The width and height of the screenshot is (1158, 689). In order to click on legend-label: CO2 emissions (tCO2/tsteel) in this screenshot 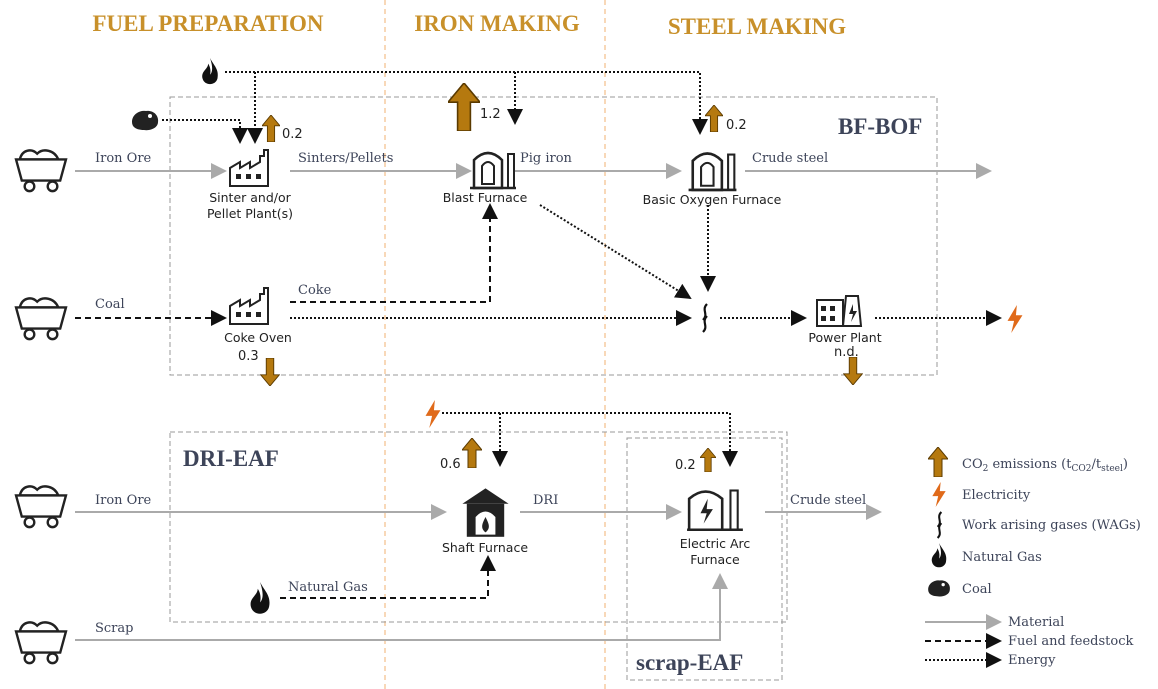, I will do `click(1045, 465)`.